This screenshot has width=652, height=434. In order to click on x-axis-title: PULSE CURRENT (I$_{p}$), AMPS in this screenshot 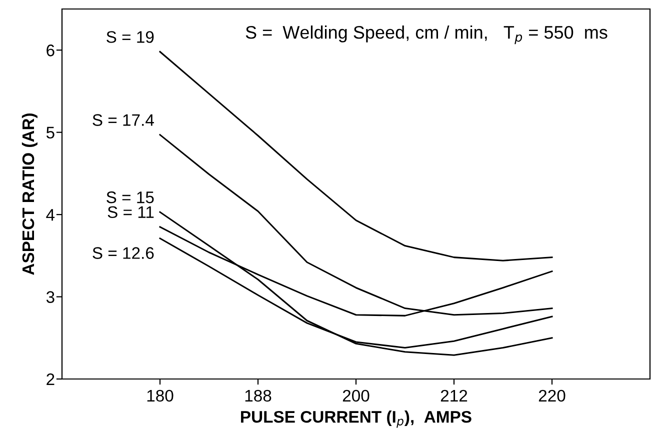, I will do `click(356, 419)`.